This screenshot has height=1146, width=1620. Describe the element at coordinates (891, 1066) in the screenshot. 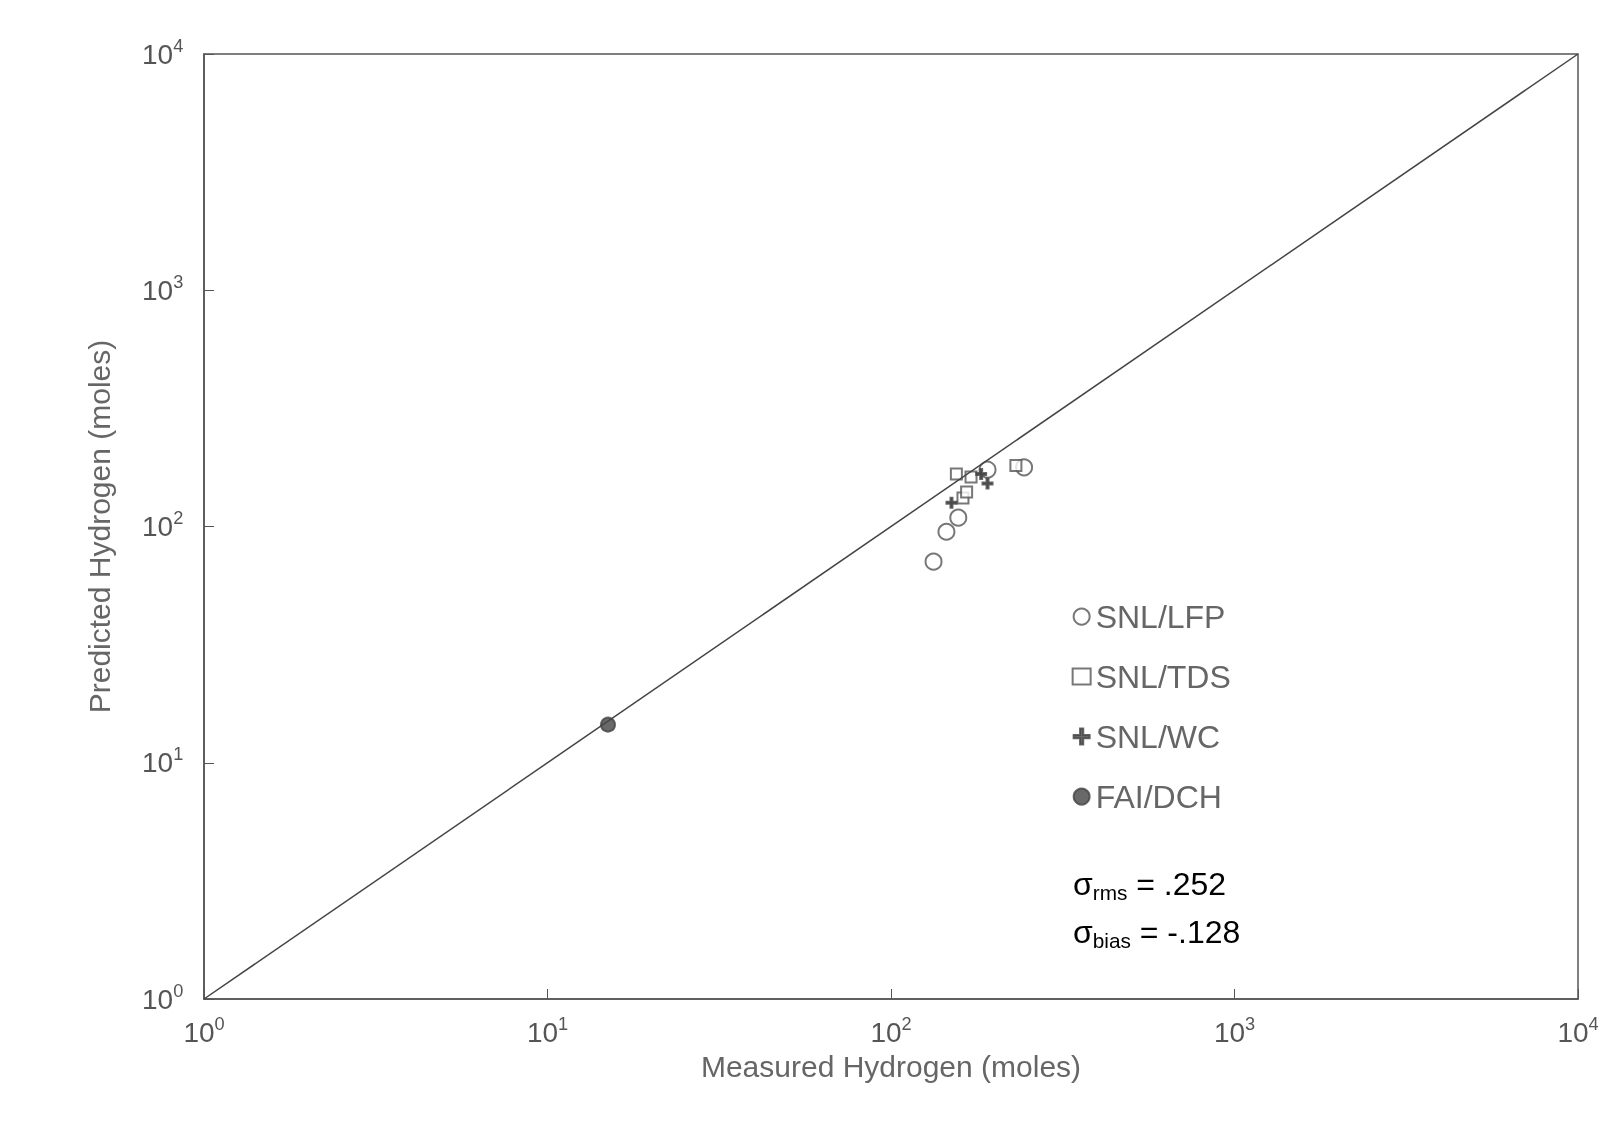

I see `x-axis-title: Measured Hydrogen (moles)` at that location.